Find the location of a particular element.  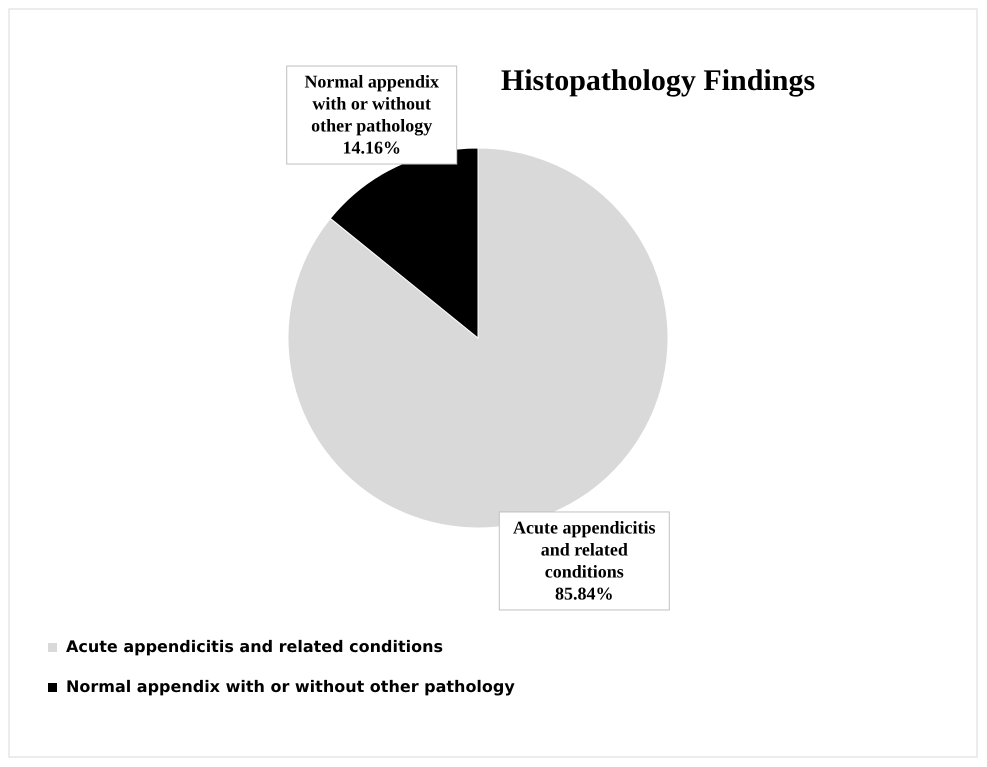

legend-label: Normal appendix with or without other pathology is located at coordinates (291, 686).